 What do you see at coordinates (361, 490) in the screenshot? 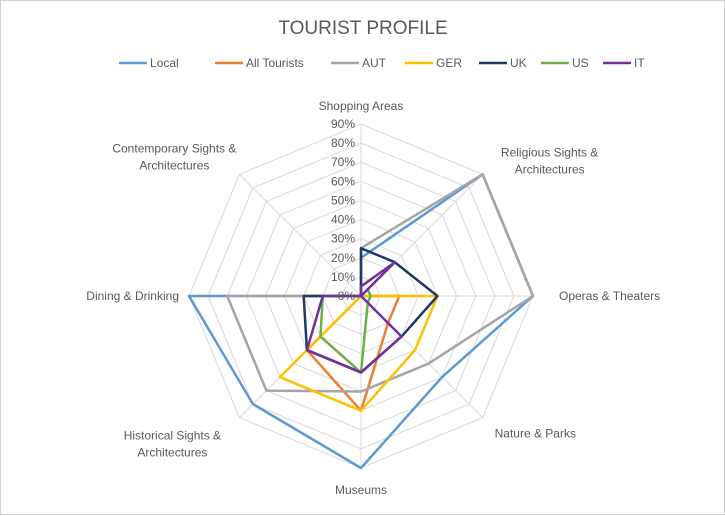
I see `category-label: Museums` at bounding box center [361, 490].